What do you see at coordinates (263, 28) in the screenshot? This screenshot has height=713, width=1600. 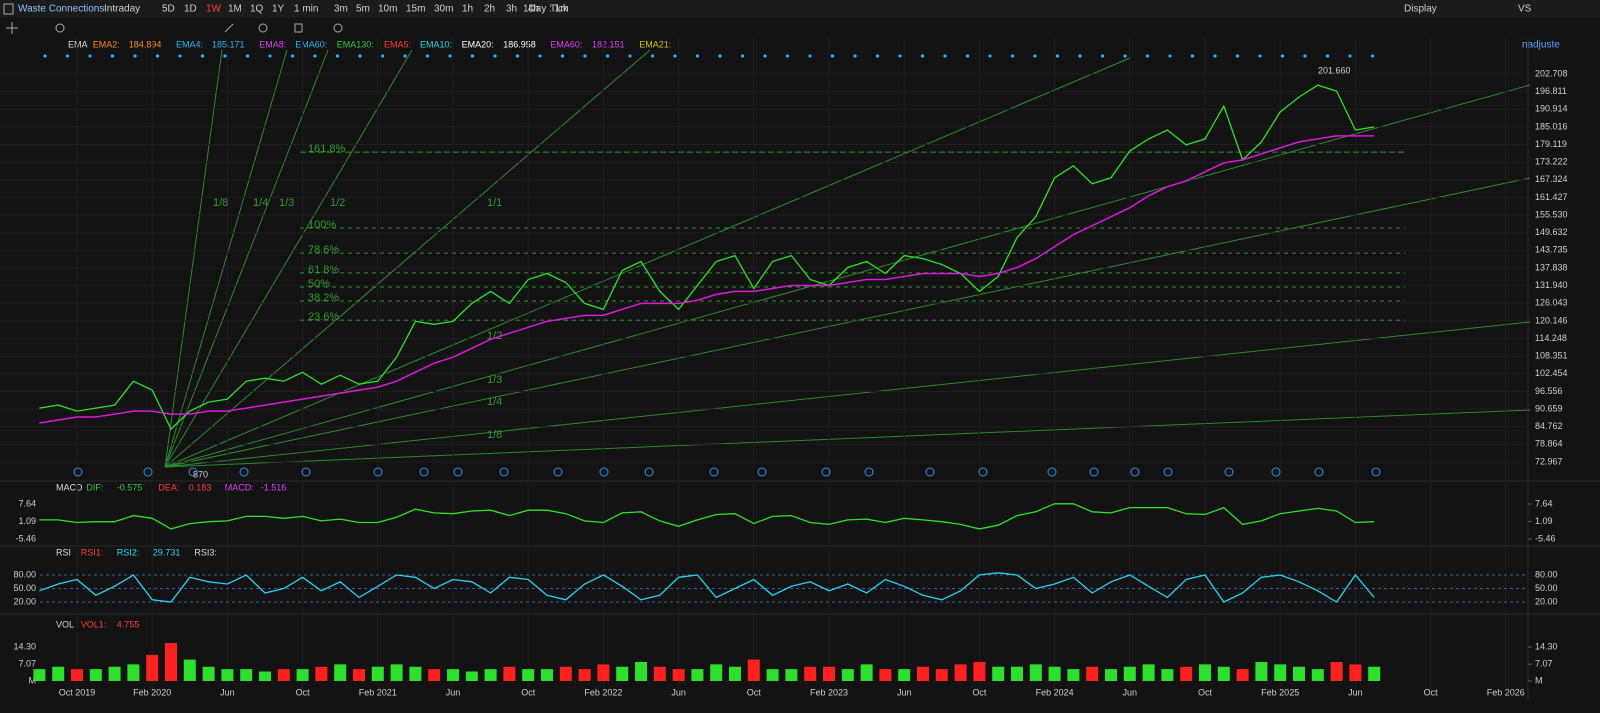 I see `circle-tool` at bounding box center [263, 28].